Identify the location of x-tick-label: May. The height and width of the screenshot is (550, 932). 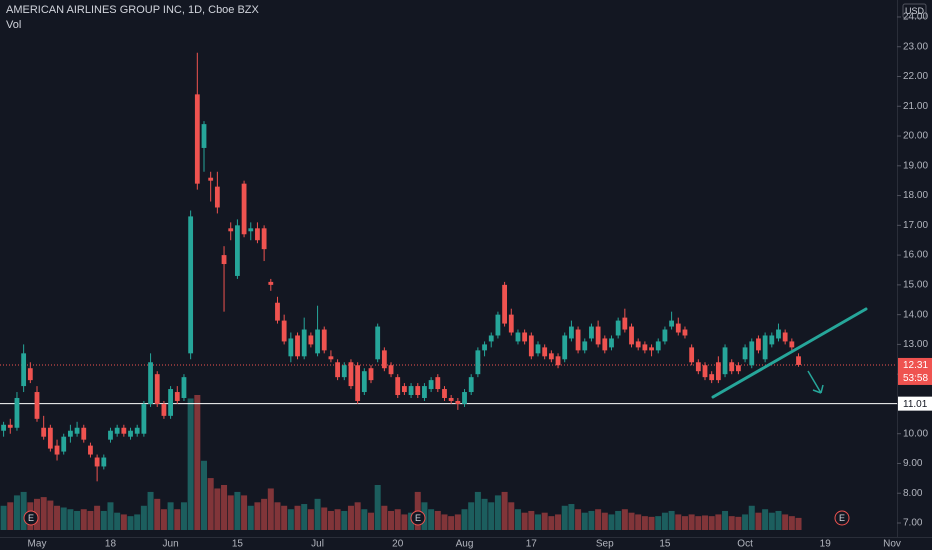
(37, 544).